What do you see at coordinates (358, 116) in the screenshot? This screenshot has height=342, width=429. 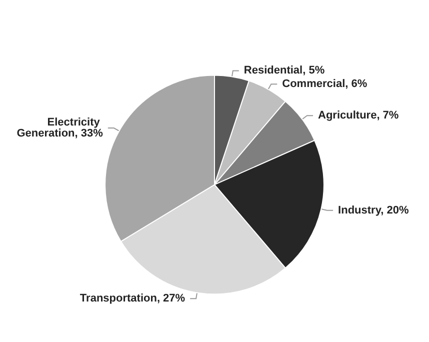 I see `slice-label: Agriculture, 7%` at bounding box center [358, 116].